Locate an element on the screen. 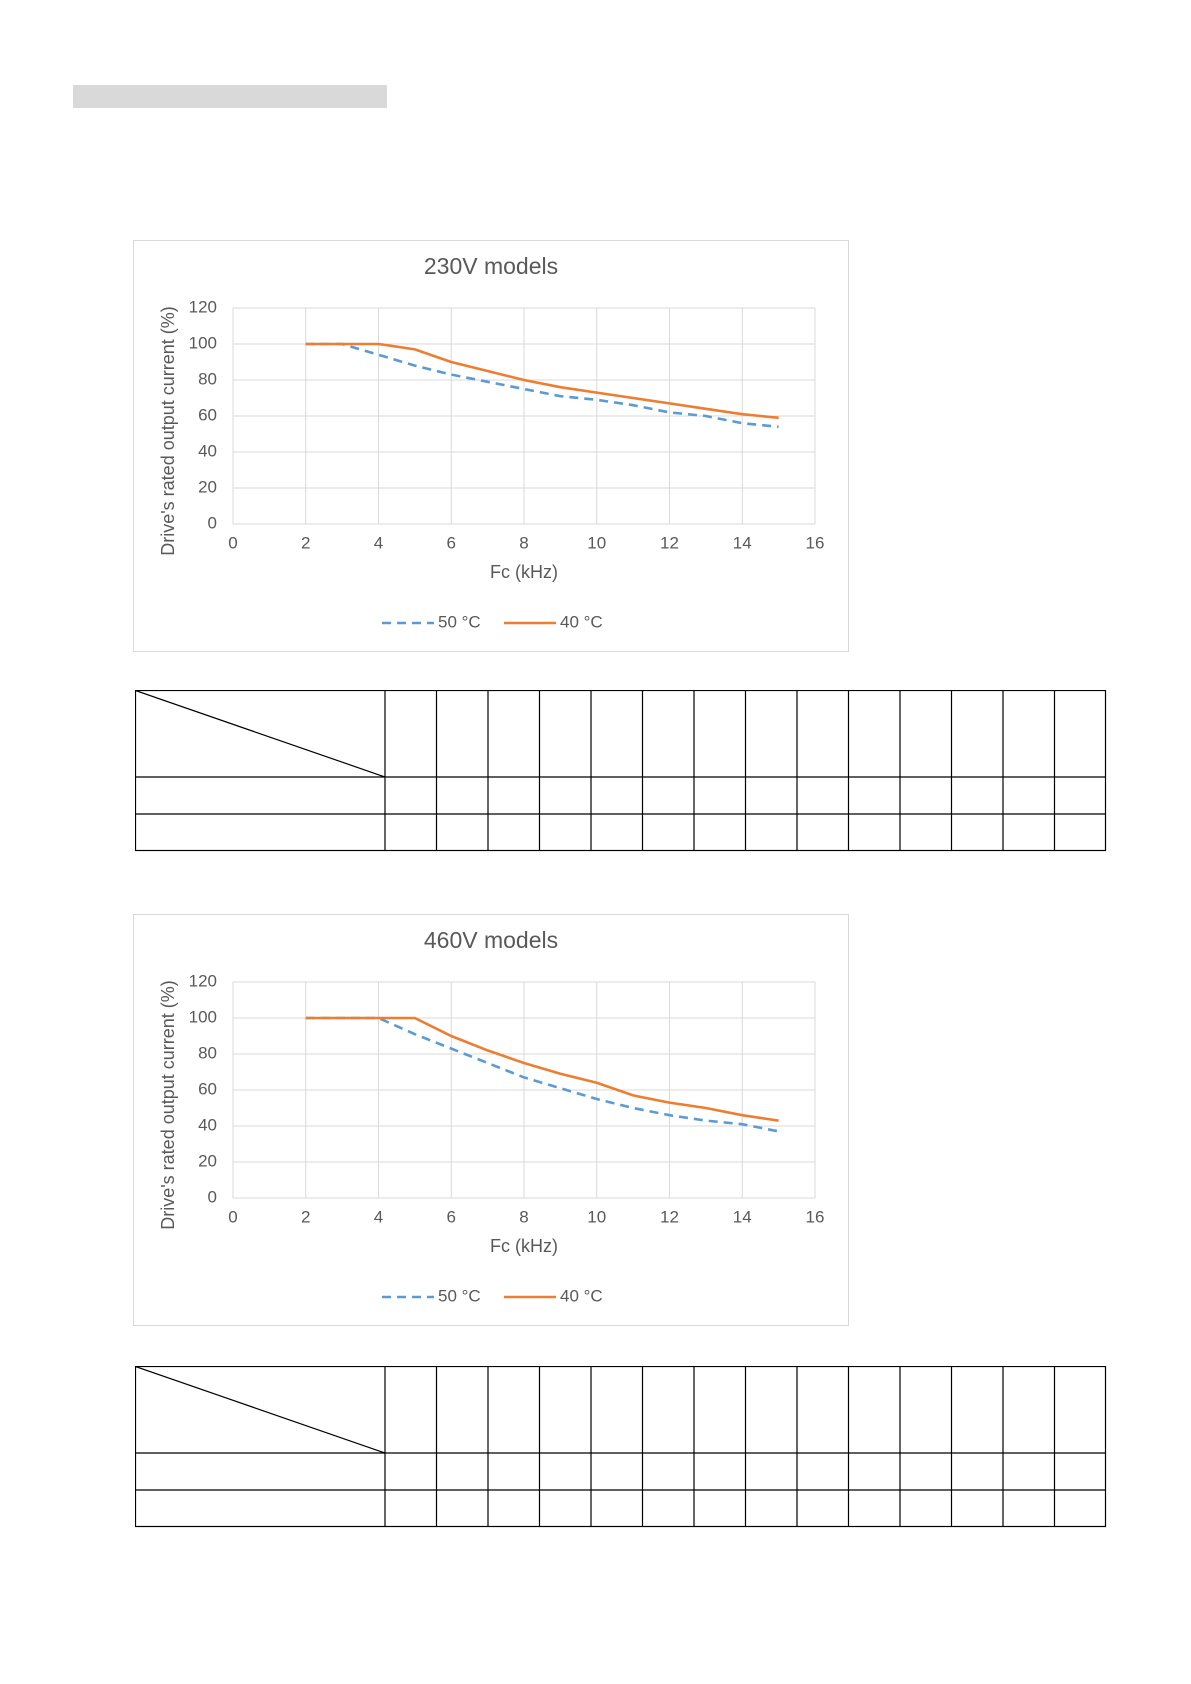 The width and height of the screenshot is (1191, 1684). chart-title: 230V models is located at coordinates (491, 266).